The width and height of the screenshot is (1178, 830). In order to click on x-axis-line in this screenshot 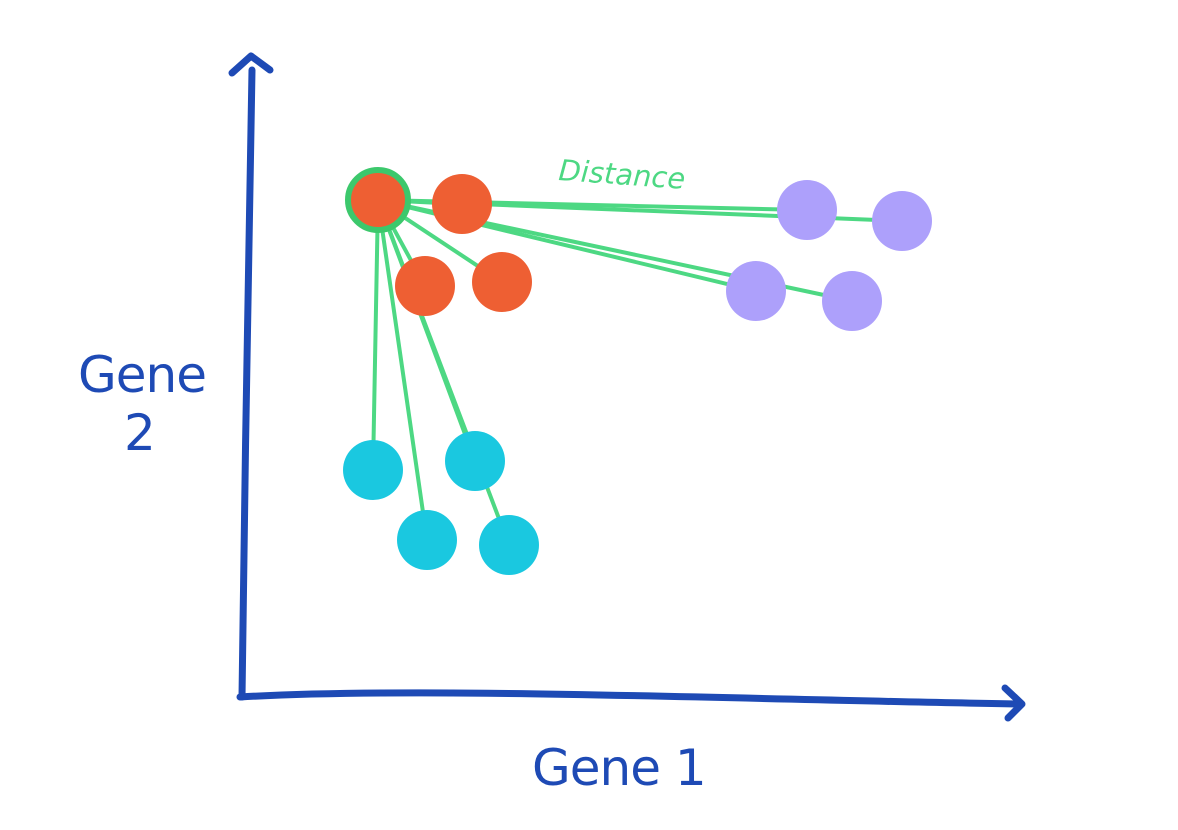, I will do `click(629, 698)`.